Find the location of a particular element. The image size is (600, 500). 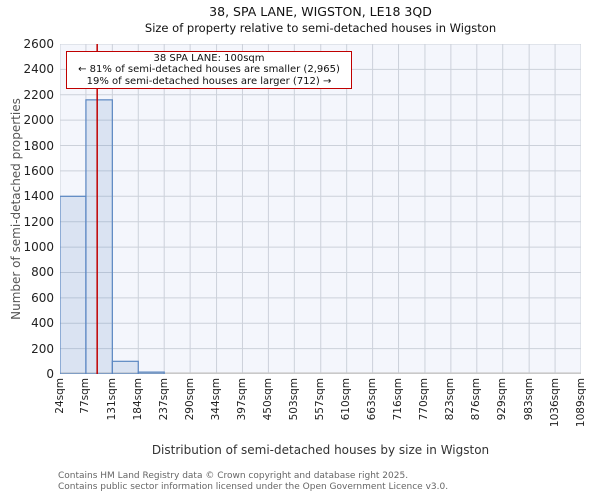

x-tick-label: 929sqm is located at coordinates (502, 399).